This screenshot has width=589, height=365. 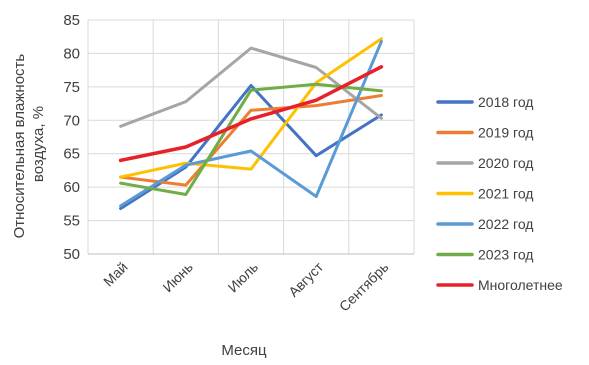 I want to click on y-tick-label: 55, so click(x=71, y=221).